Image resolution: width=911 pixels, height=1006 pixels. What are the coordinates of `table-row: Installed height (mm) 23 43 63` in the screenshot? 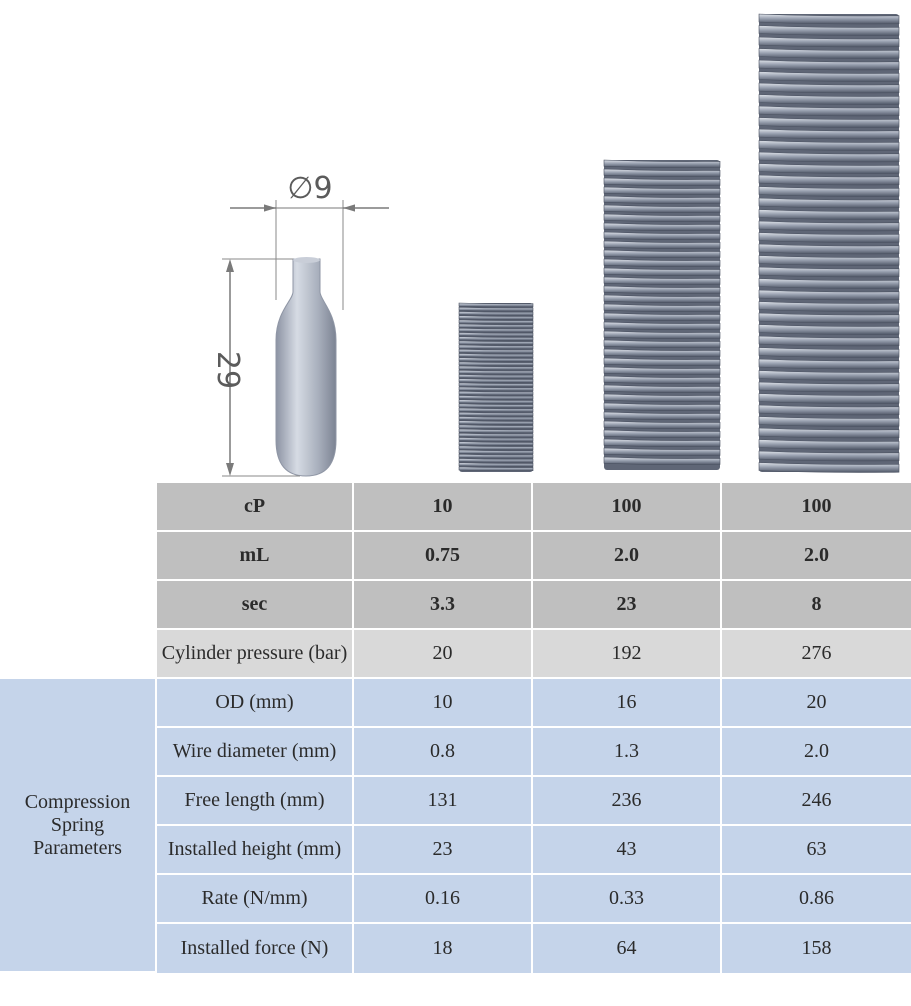 It's located at (455, 850).